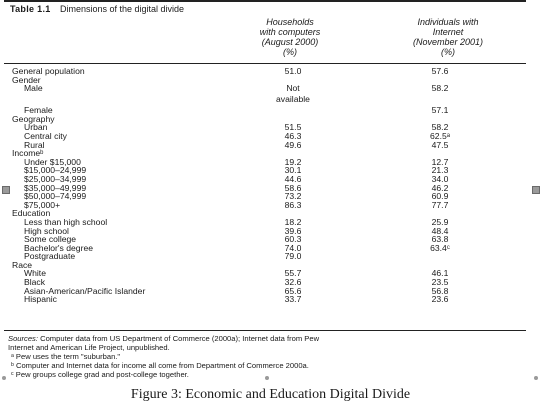  What do you see at coordinates (270, 204) in the screenshot?
I see `table-row: $75,000+ 86.3 77.7` at bounding box center [270, 204].